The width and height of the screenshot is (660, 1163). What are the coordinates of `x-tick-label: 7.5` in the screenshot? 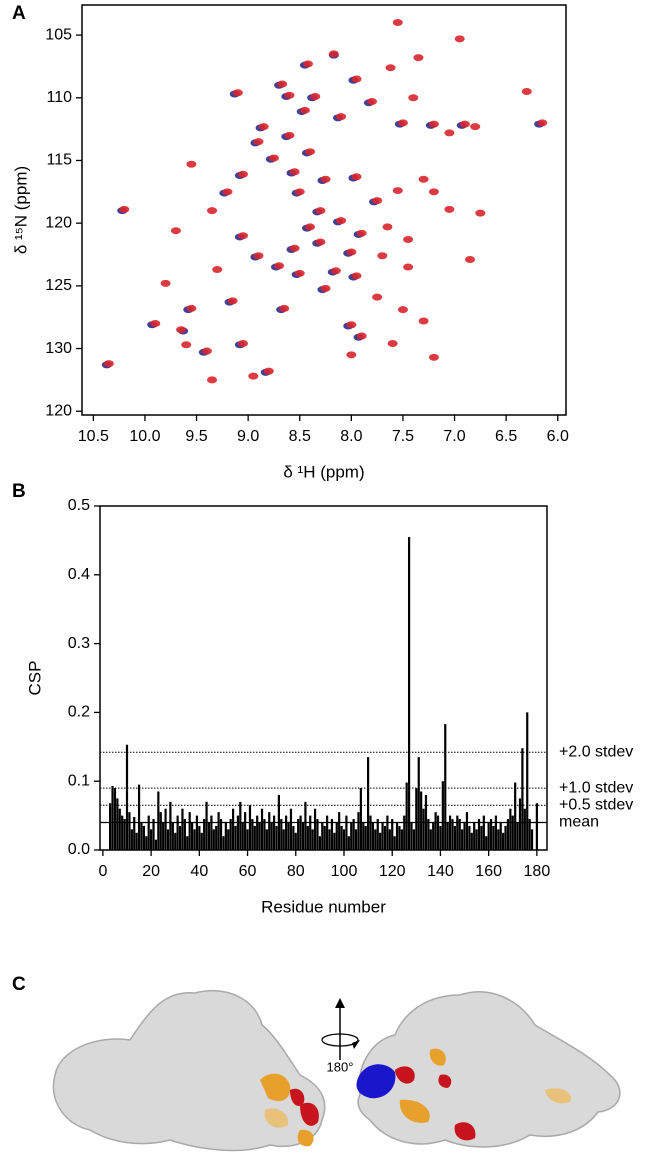 It's located at (403, 436).